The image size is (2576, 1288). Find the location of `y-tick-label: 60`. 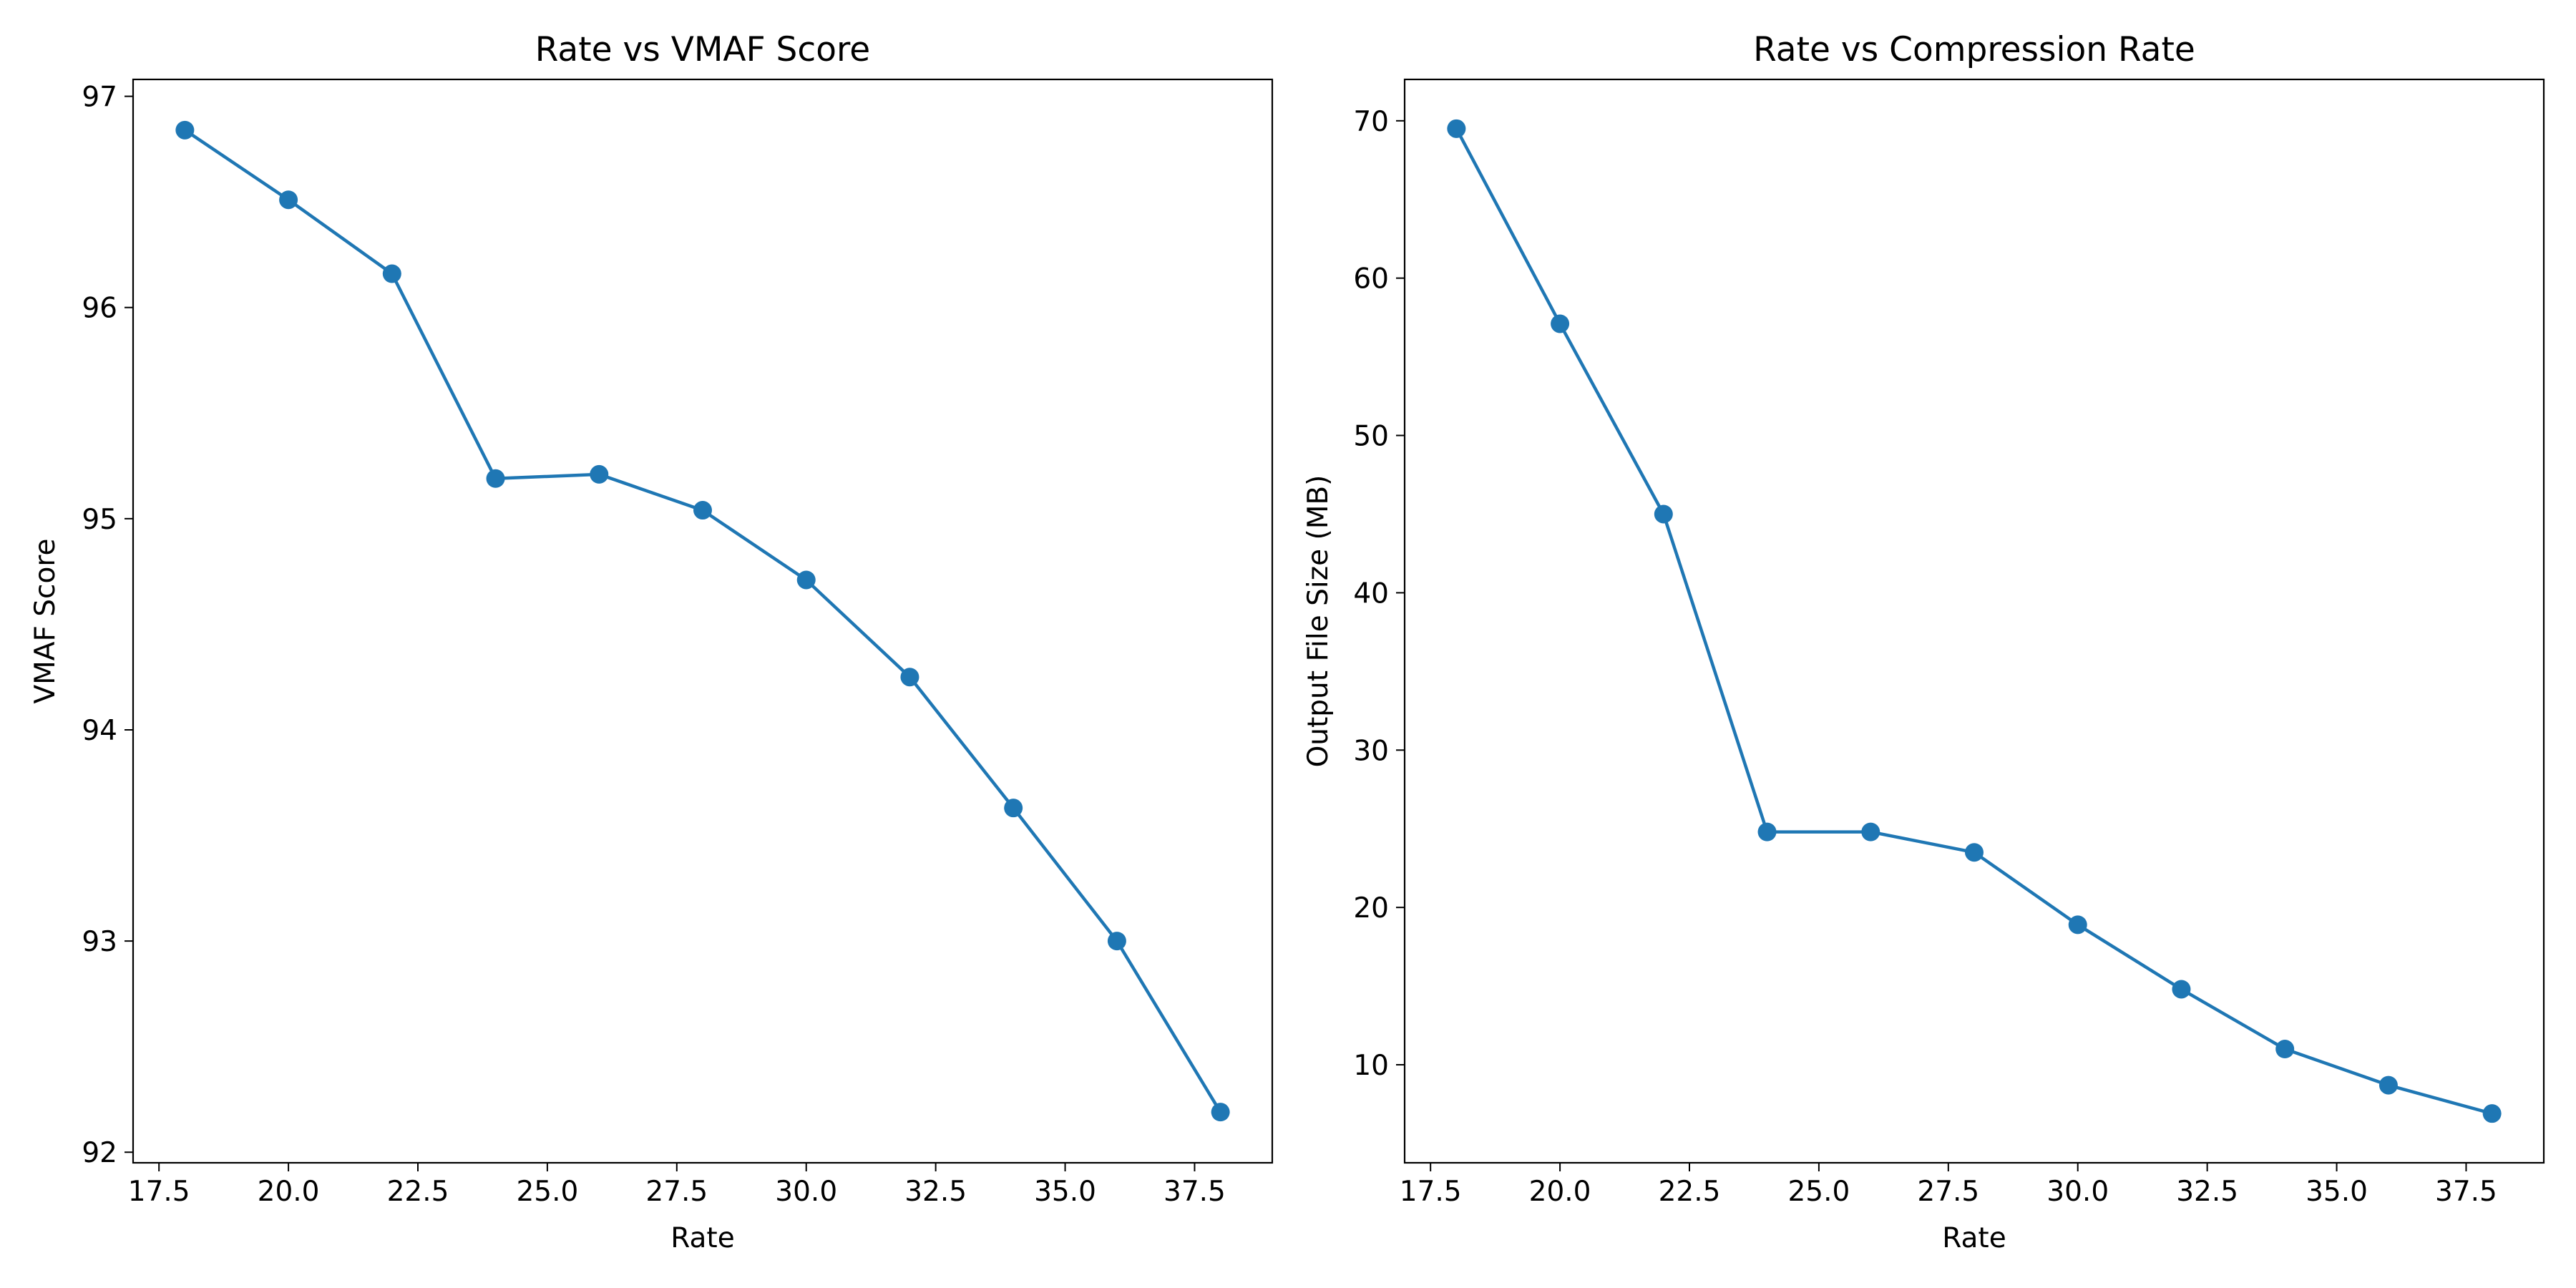

y-tick-label: 60 is located at coordinates (1371, 279).